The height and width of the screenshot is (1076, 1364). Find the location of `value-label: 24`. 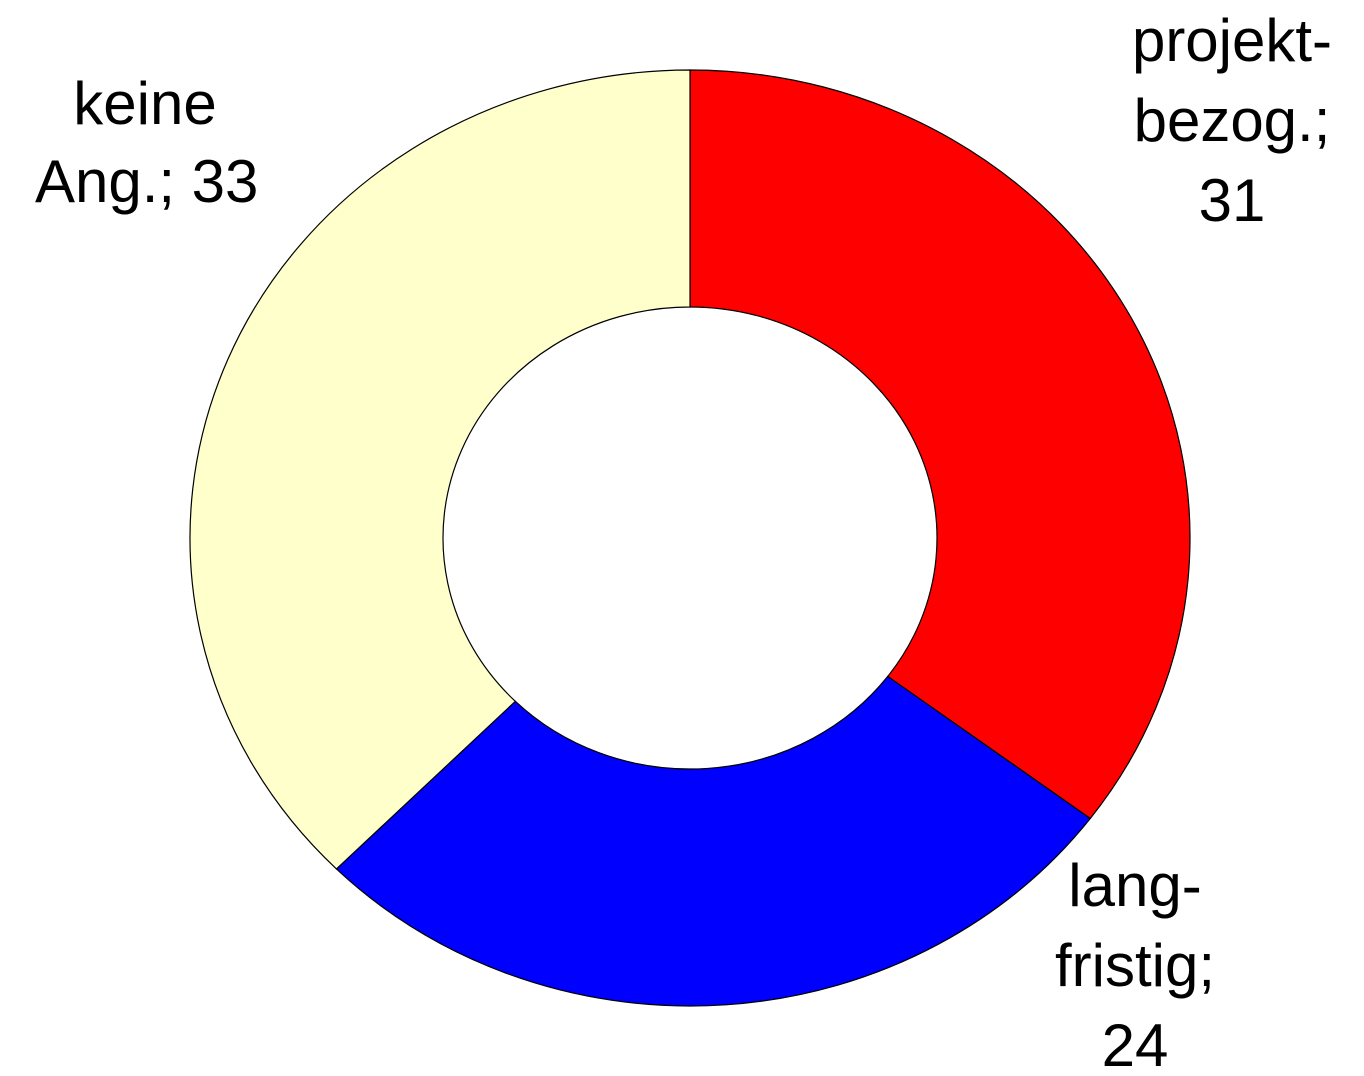

value-label: 24 is located at coordinates (1135, 1044).